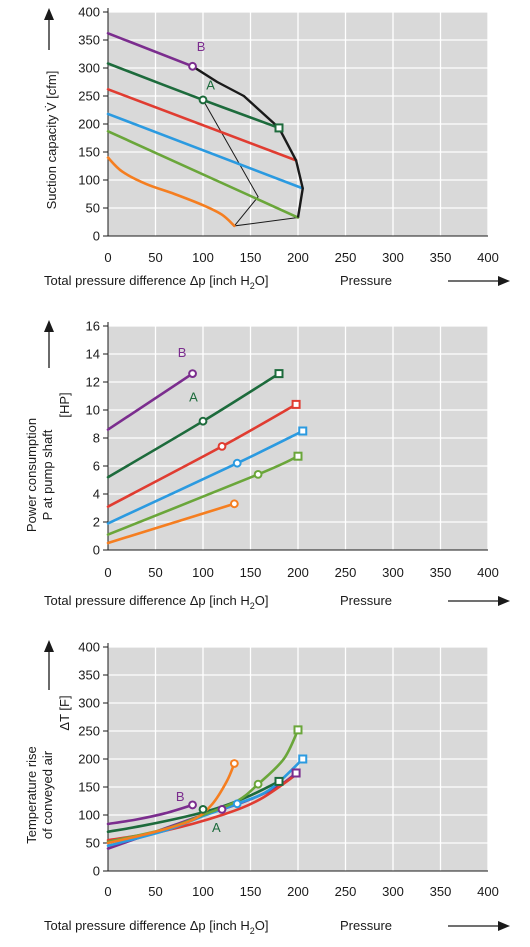 This screenshot has width=530, height=947. Describe the element at coordinates (64, 712) in the screenshot. I see `y-axis-unit: ΔT [F]` at that location.